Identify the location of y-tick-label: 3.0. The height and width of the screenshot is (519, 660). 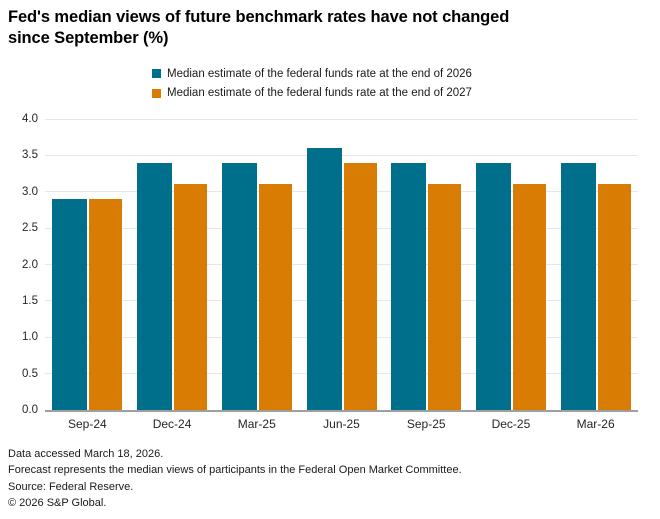
(30, 191).